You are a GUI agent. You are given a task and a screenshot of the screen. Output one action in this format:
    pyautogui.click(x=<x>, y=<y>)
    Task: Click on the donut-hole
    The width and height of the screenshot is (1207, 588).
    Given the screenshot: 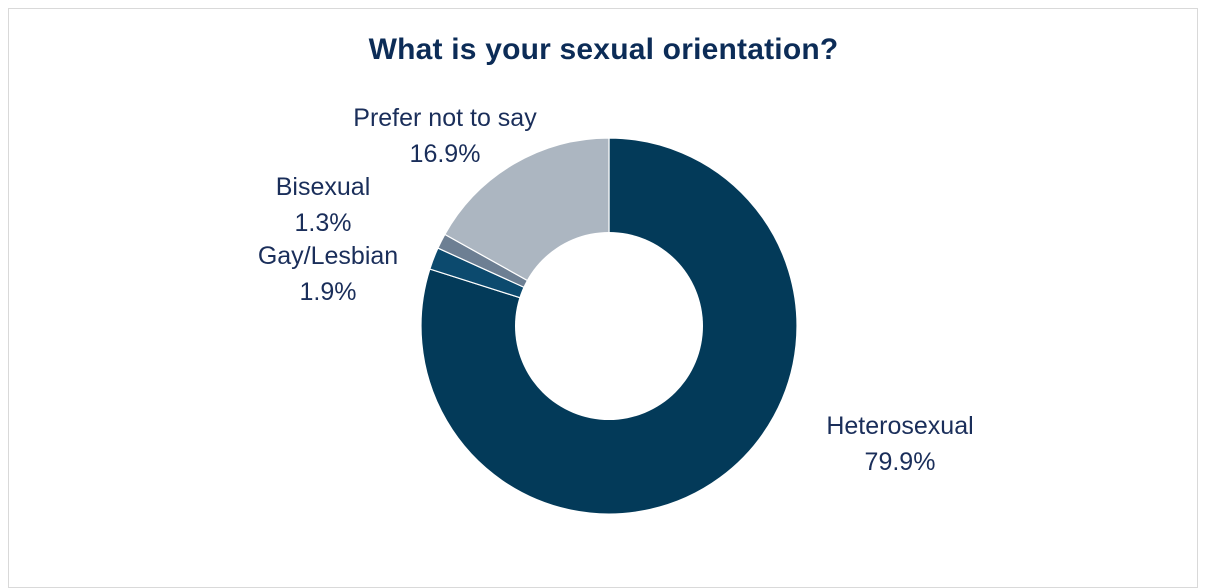 What is the action you would take?
    pyautogui.click(x=609, y=326)
    